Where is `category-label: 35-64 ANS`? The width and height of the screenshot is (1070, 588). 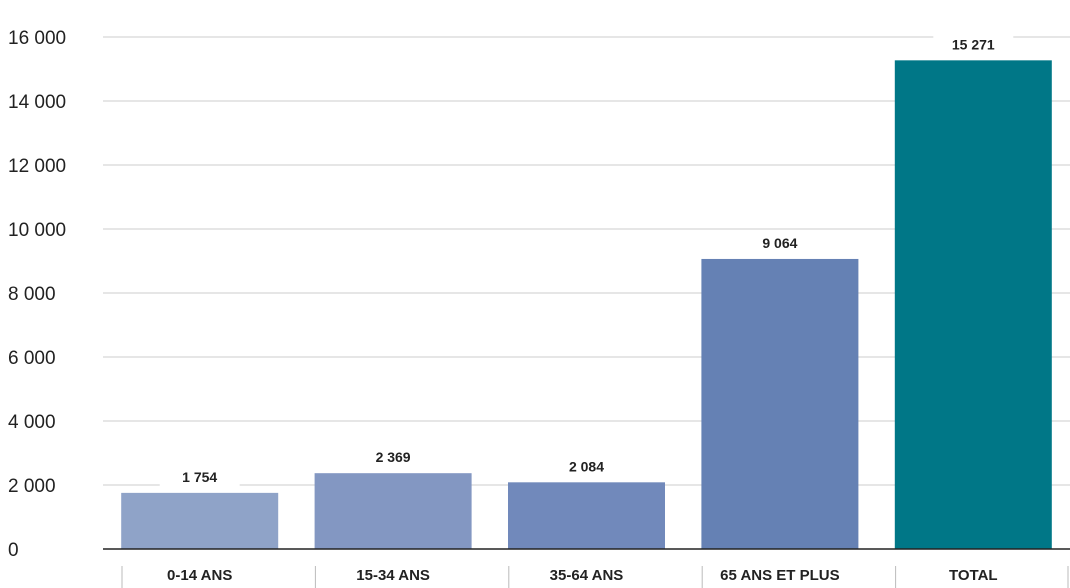
category-label: 35-64 ANS is located at coordinates (587, 575).